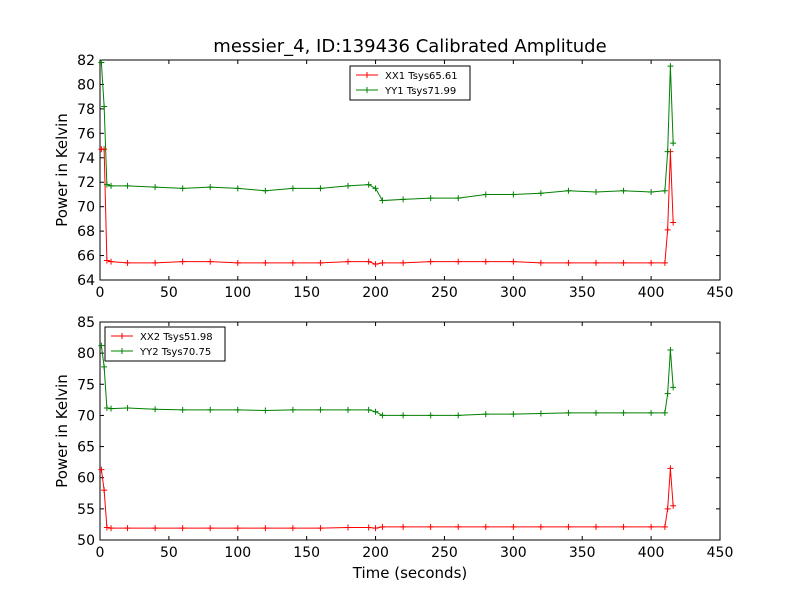 The width and height of the screenshot is (800, 600). What do you see at coordinates (165, 344) in the screenshot?
I see `legend: XX2 Tsys51.98 YY2 Tsys70.75` at bounding box center [165, 344].